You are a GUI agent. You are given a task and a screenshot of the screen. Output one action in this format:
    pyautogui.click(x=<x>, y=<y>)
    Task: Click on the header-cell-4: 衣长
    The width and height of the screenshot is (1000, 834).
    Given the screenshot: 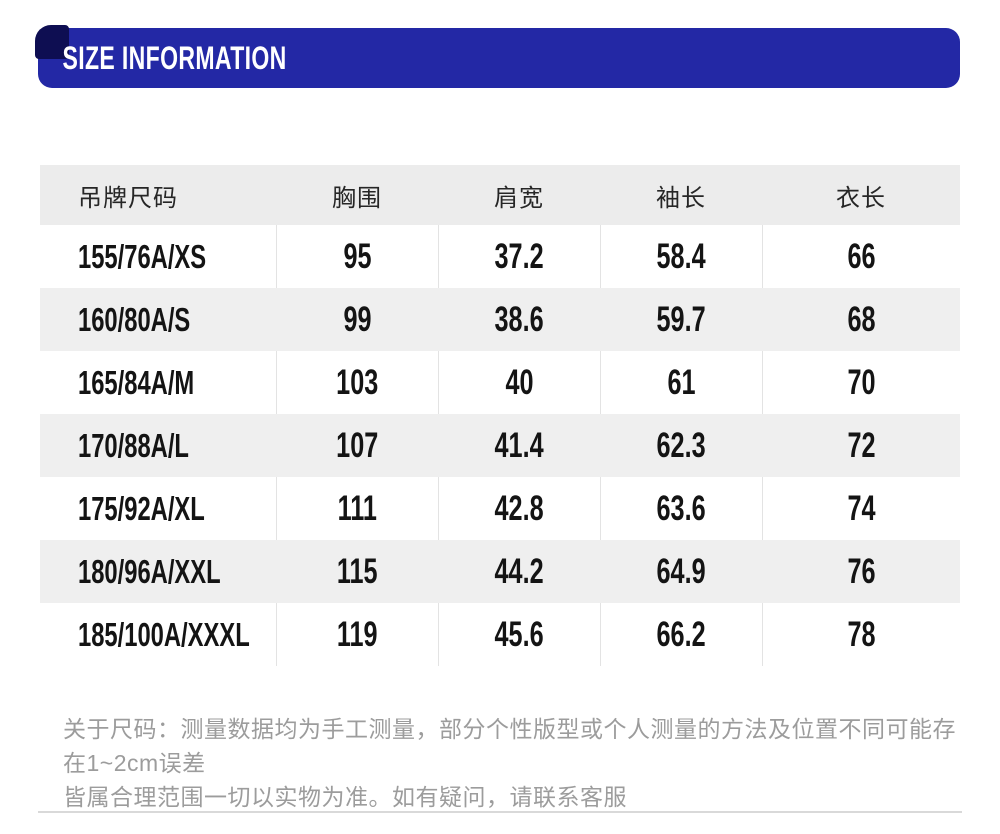 What is the action you would take?
    pyautogui.click(x=861, y=195)
    